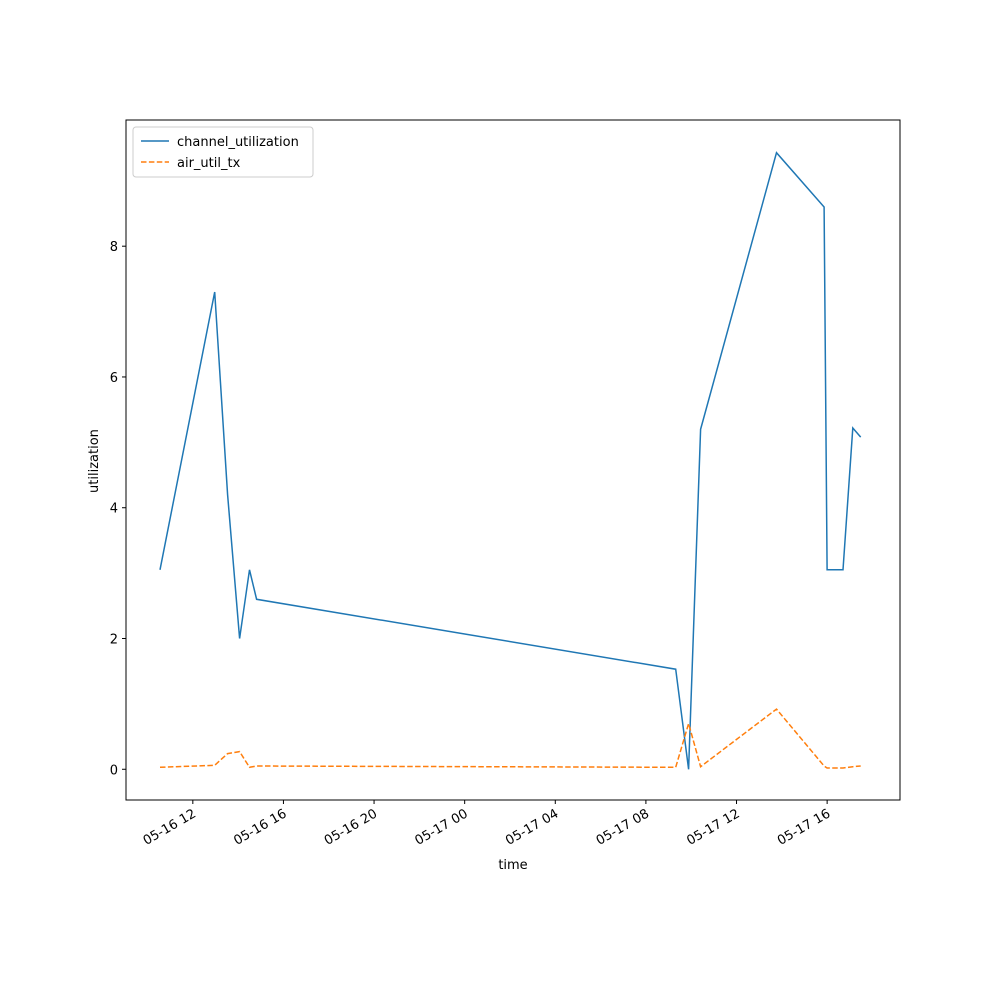  Describe the element at coordinates (114, 378) in the screenshot. I see `y-tick-label: 6` at that location.